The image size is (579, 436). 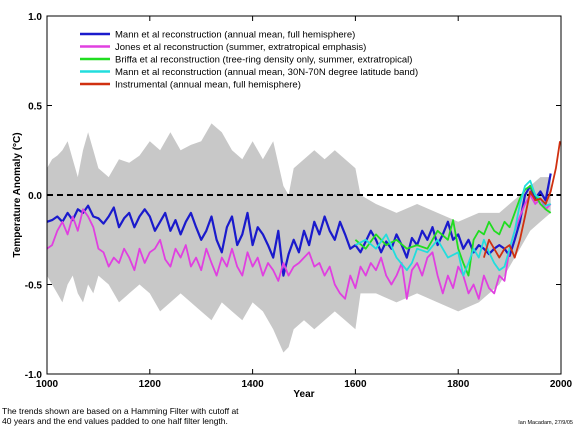 What do you see at coordinates (545, 423) in the screenshot?
I see `author-credit: Ian Macadam, 27/9/05` at bounding box center [545, 423].